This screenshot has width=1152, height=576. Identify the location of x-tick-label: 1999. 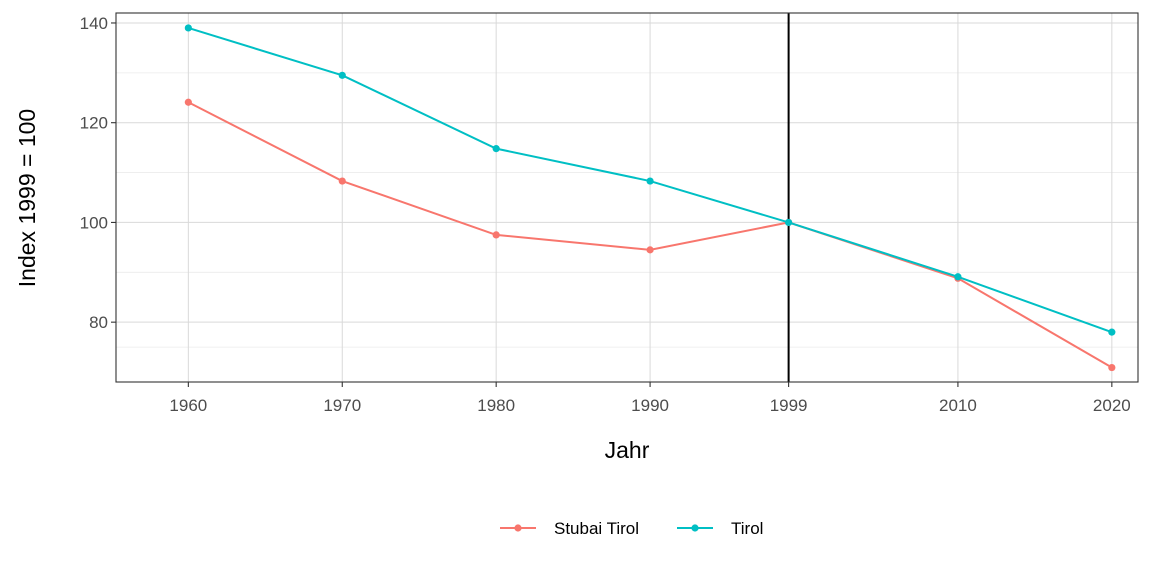
(789, 405).